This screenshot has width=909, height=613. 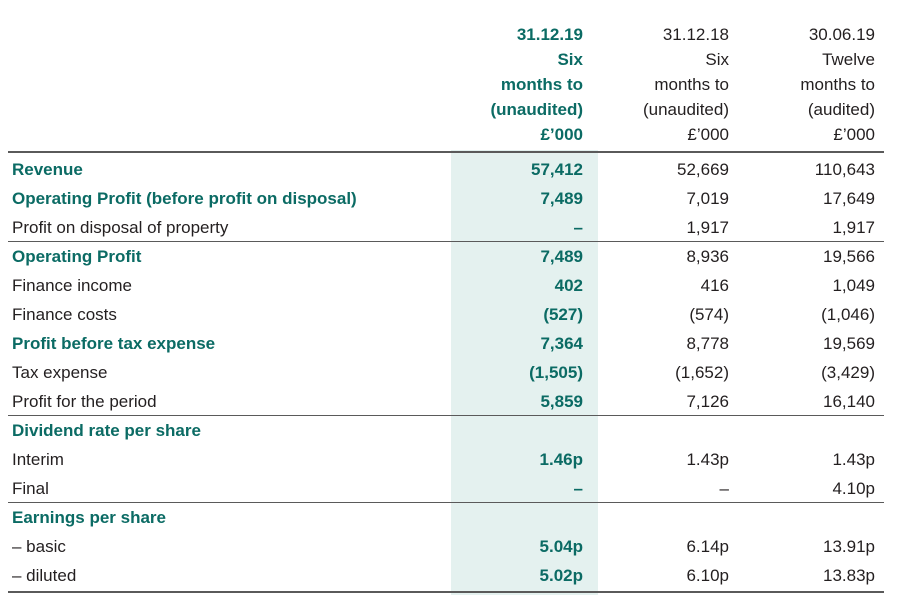 What do you see at coordinates (848, 59) in the screenshot?
I see `column-header-line: Twelve` at bounding box center [848, 59].